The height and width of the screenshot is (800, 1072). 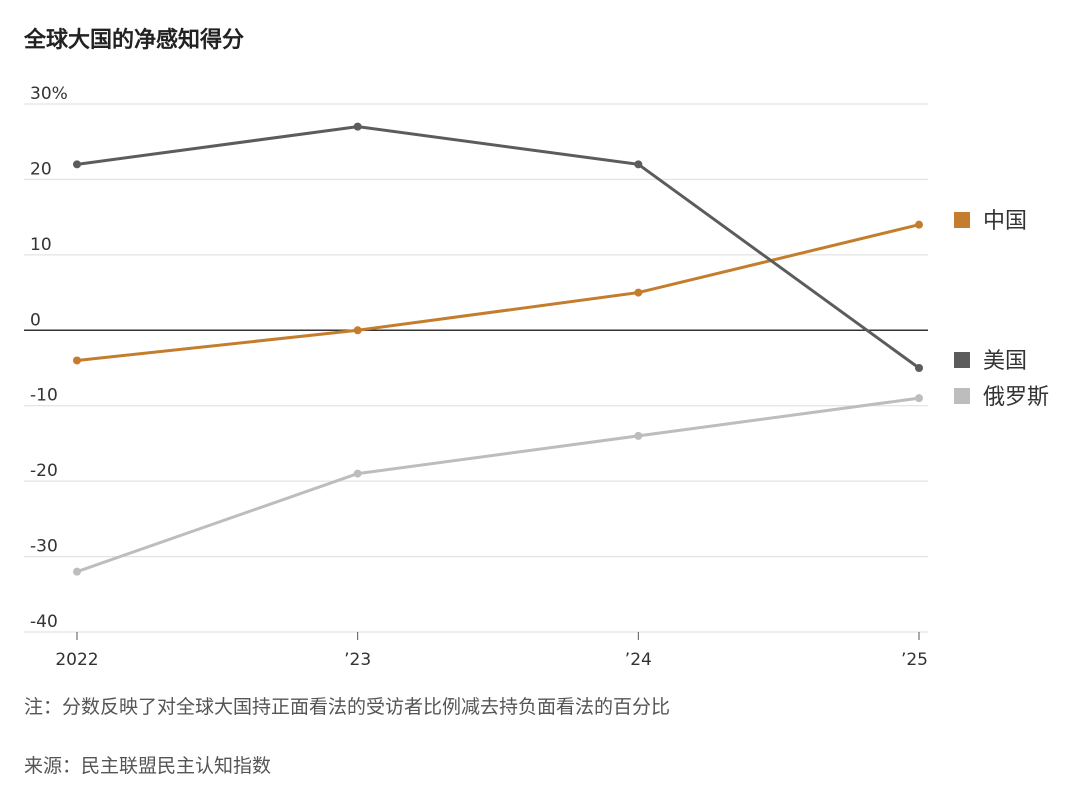 What do you see at coordinates (1005, 221) in the screenshot?
I see `legend-label-0: 中国` at bounding box center [1005, 221].